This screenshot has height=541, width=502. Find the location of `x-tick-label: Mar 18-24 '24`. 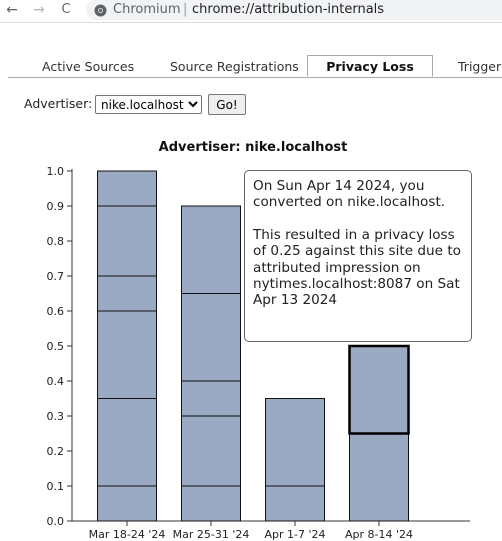

x-tick-label: Mar 18-24 '24 is located at coordinates (127, 534).